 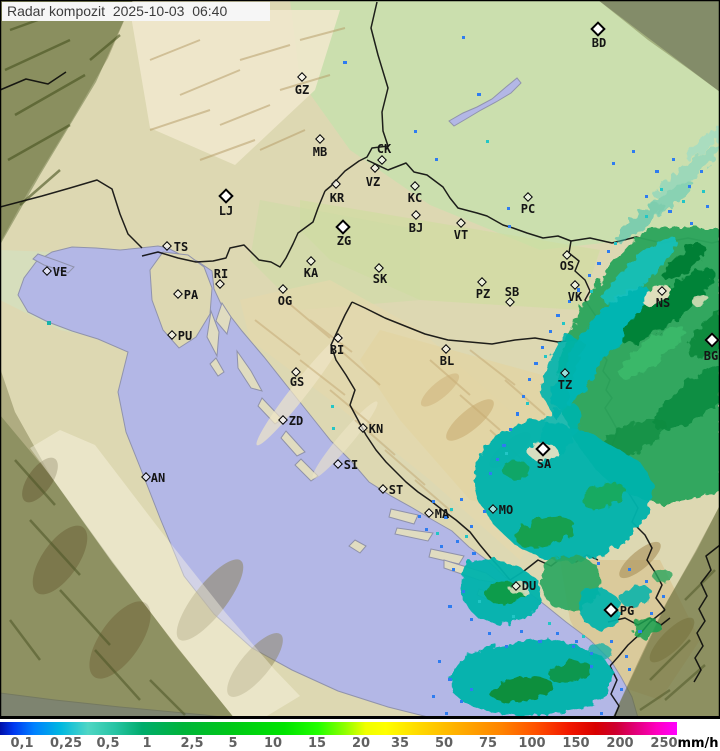 I want to click on venice-lagoon, so click(x=53, y=263).